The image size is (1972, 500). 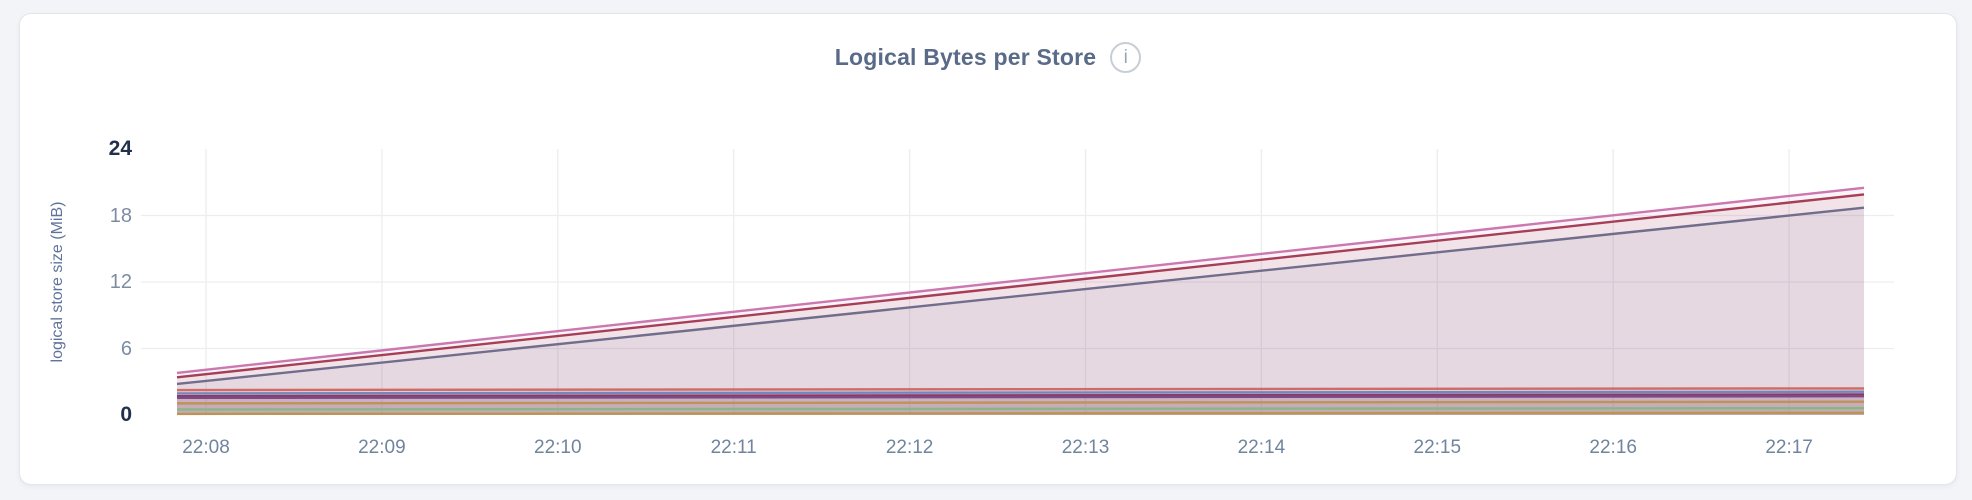 What do you see at coordinates (558, 447) in the screenshot?
I see `x-tick-label: 22:10` at bounding box center [558, 447].